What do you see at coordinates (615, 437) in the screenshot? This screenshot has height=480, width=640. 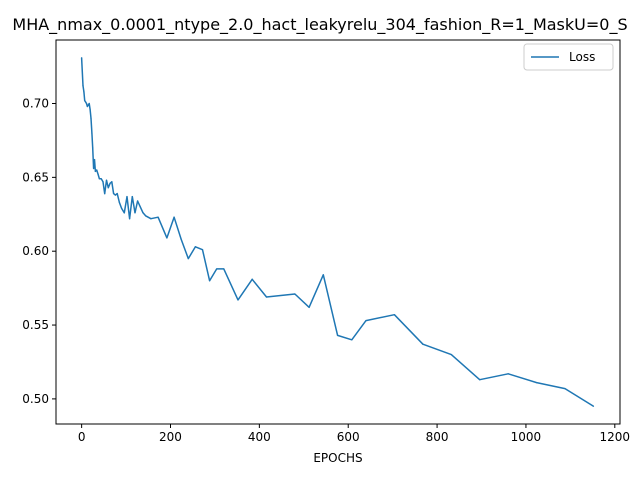 I see `x-tick-label: 1200` at bounding box center [615, 437].